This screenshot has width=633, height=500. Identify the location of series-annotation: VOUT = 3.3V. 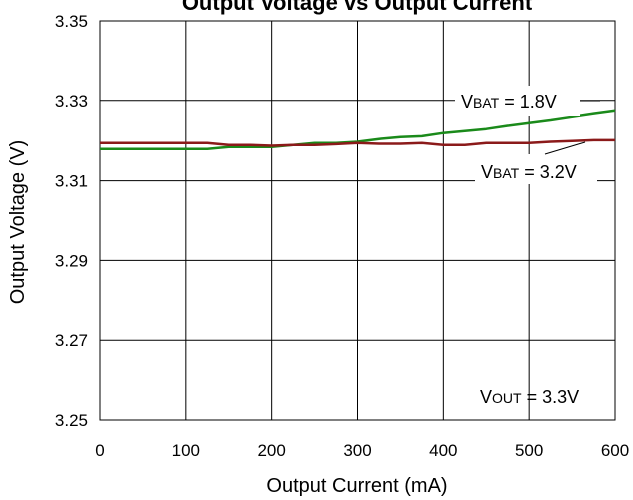
(529, 397).